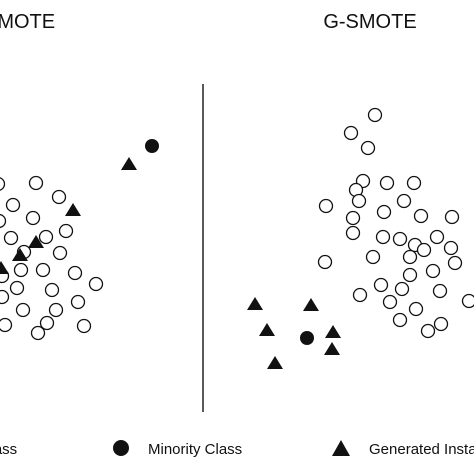 This screenshot has width=474, height=474. What do you see at coordinates (421, 449) in the screenshot?
I see `legend-generated-label: Generated Instances` at bounding box center [421, 449].